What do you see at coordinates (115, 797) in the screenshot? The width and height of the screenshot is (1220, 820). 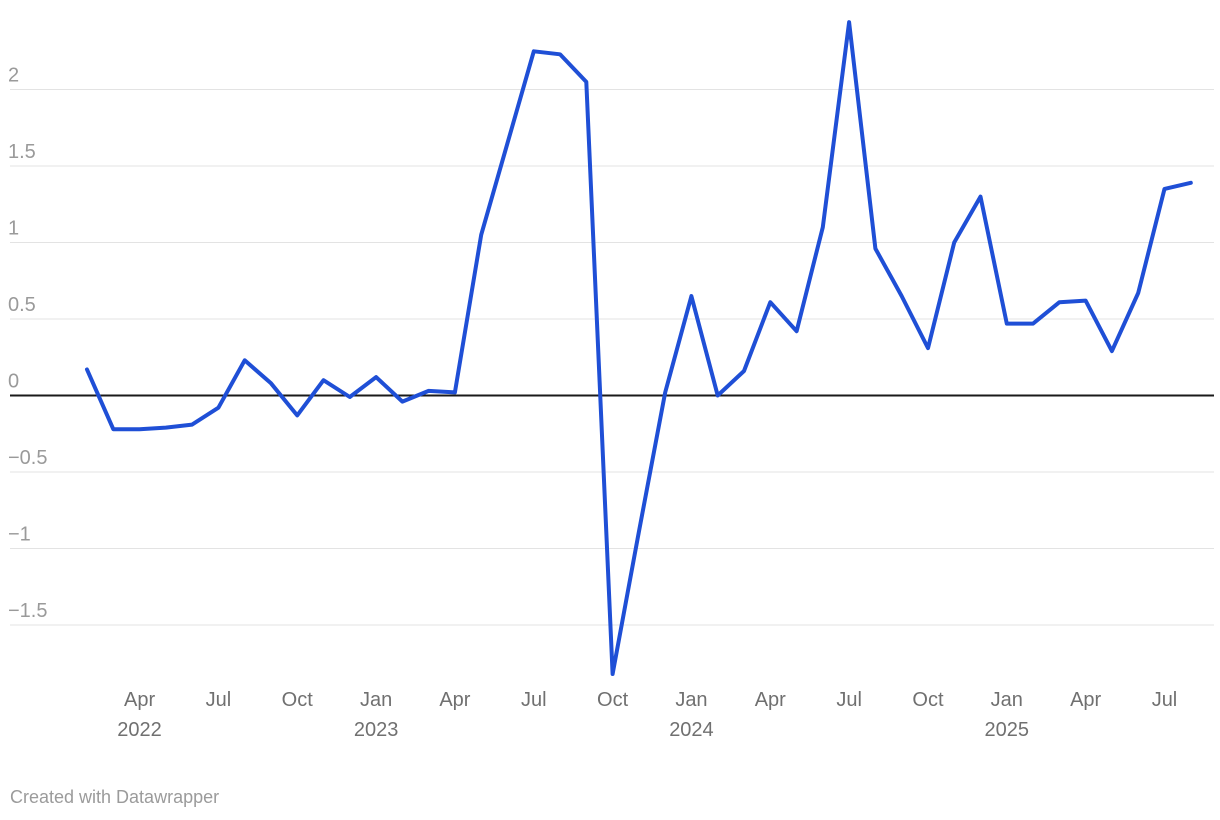 I see `attribution-text: Created with Datawrapper` at bounding box center [115, 797].